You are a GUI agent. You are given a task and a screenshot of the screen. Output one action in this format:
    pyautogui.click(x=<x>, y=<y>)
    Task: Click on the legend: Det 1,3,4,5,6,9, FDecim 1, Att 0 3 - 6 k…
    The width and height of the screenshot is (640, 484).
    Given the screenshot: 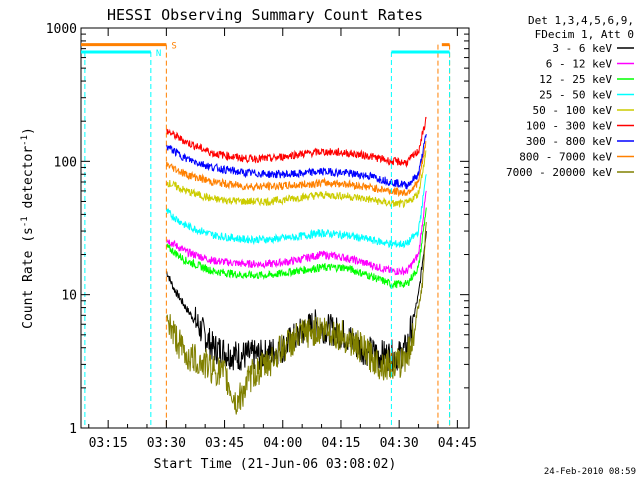 What is the action you would take?
    pyautogui.click(x=570, y=96)
    